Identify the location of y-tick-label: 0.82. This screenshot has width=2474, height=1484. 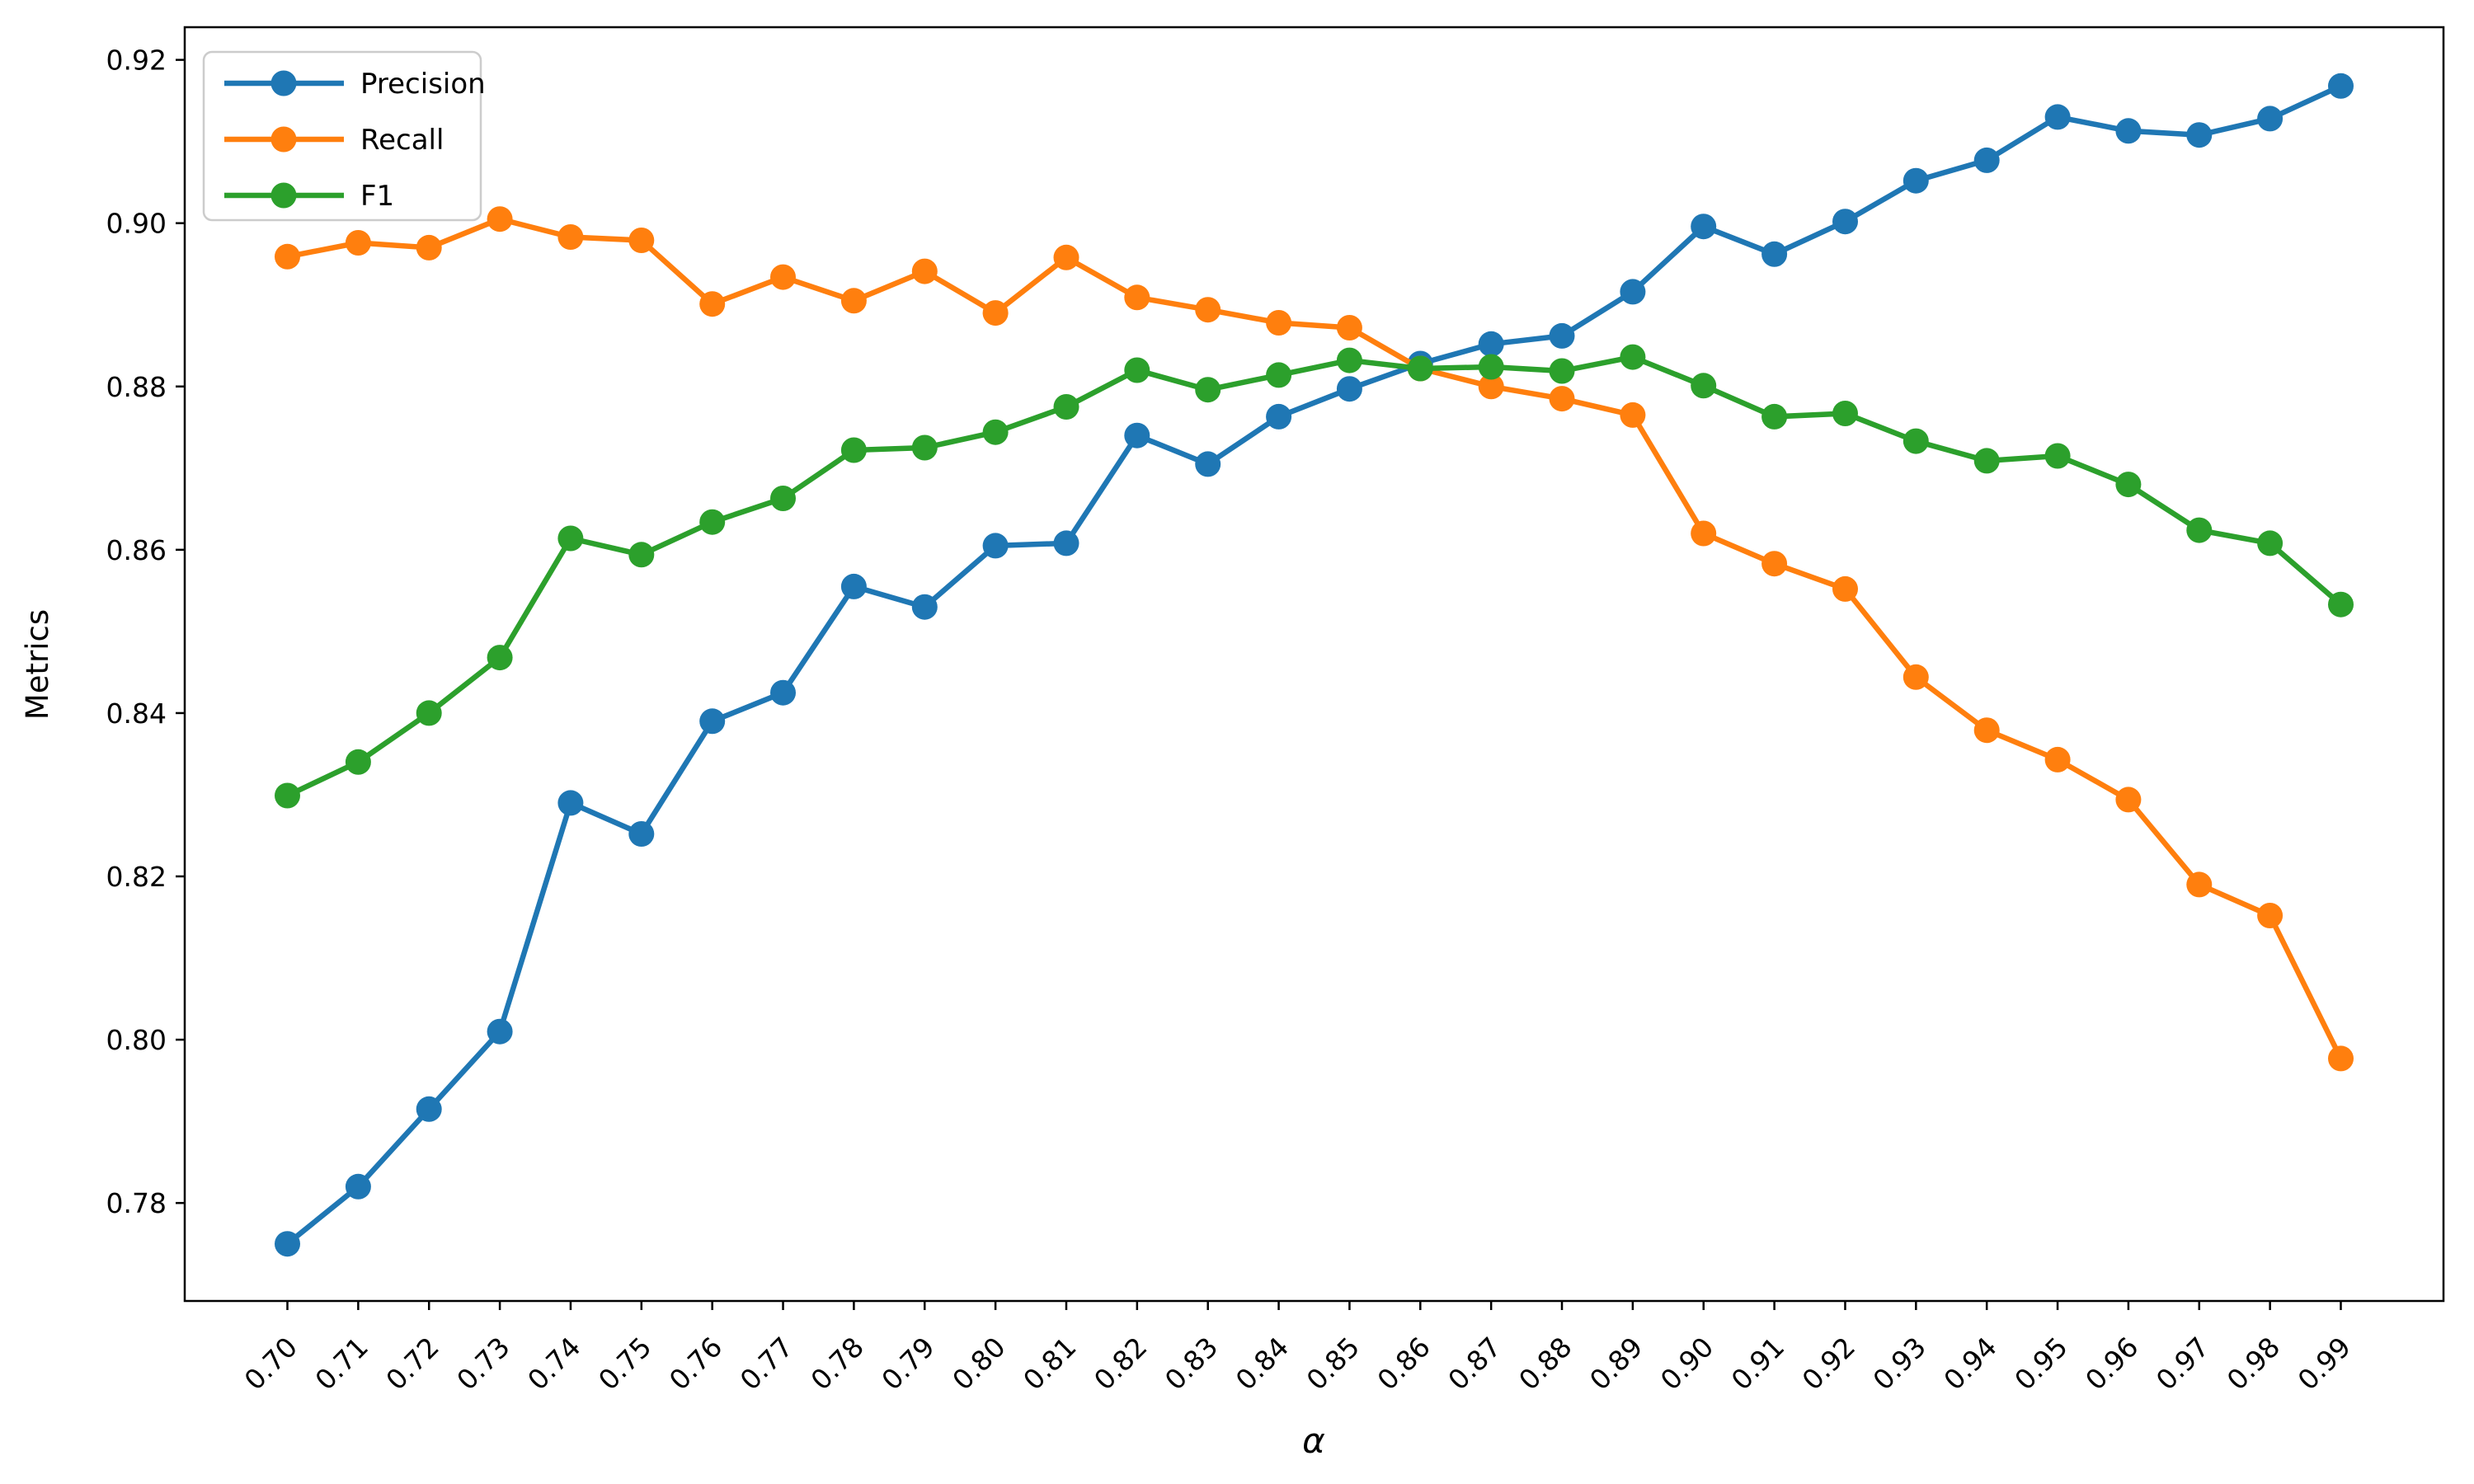
(136, 877).